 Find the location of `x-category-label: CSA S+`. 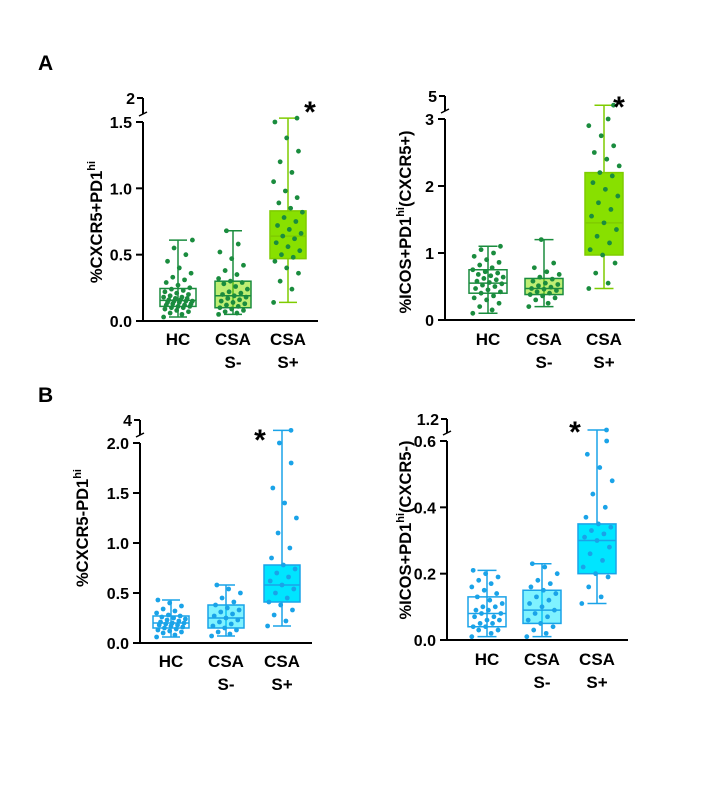

x-category-label: CSA S+ is located at coordinates (604, 351).